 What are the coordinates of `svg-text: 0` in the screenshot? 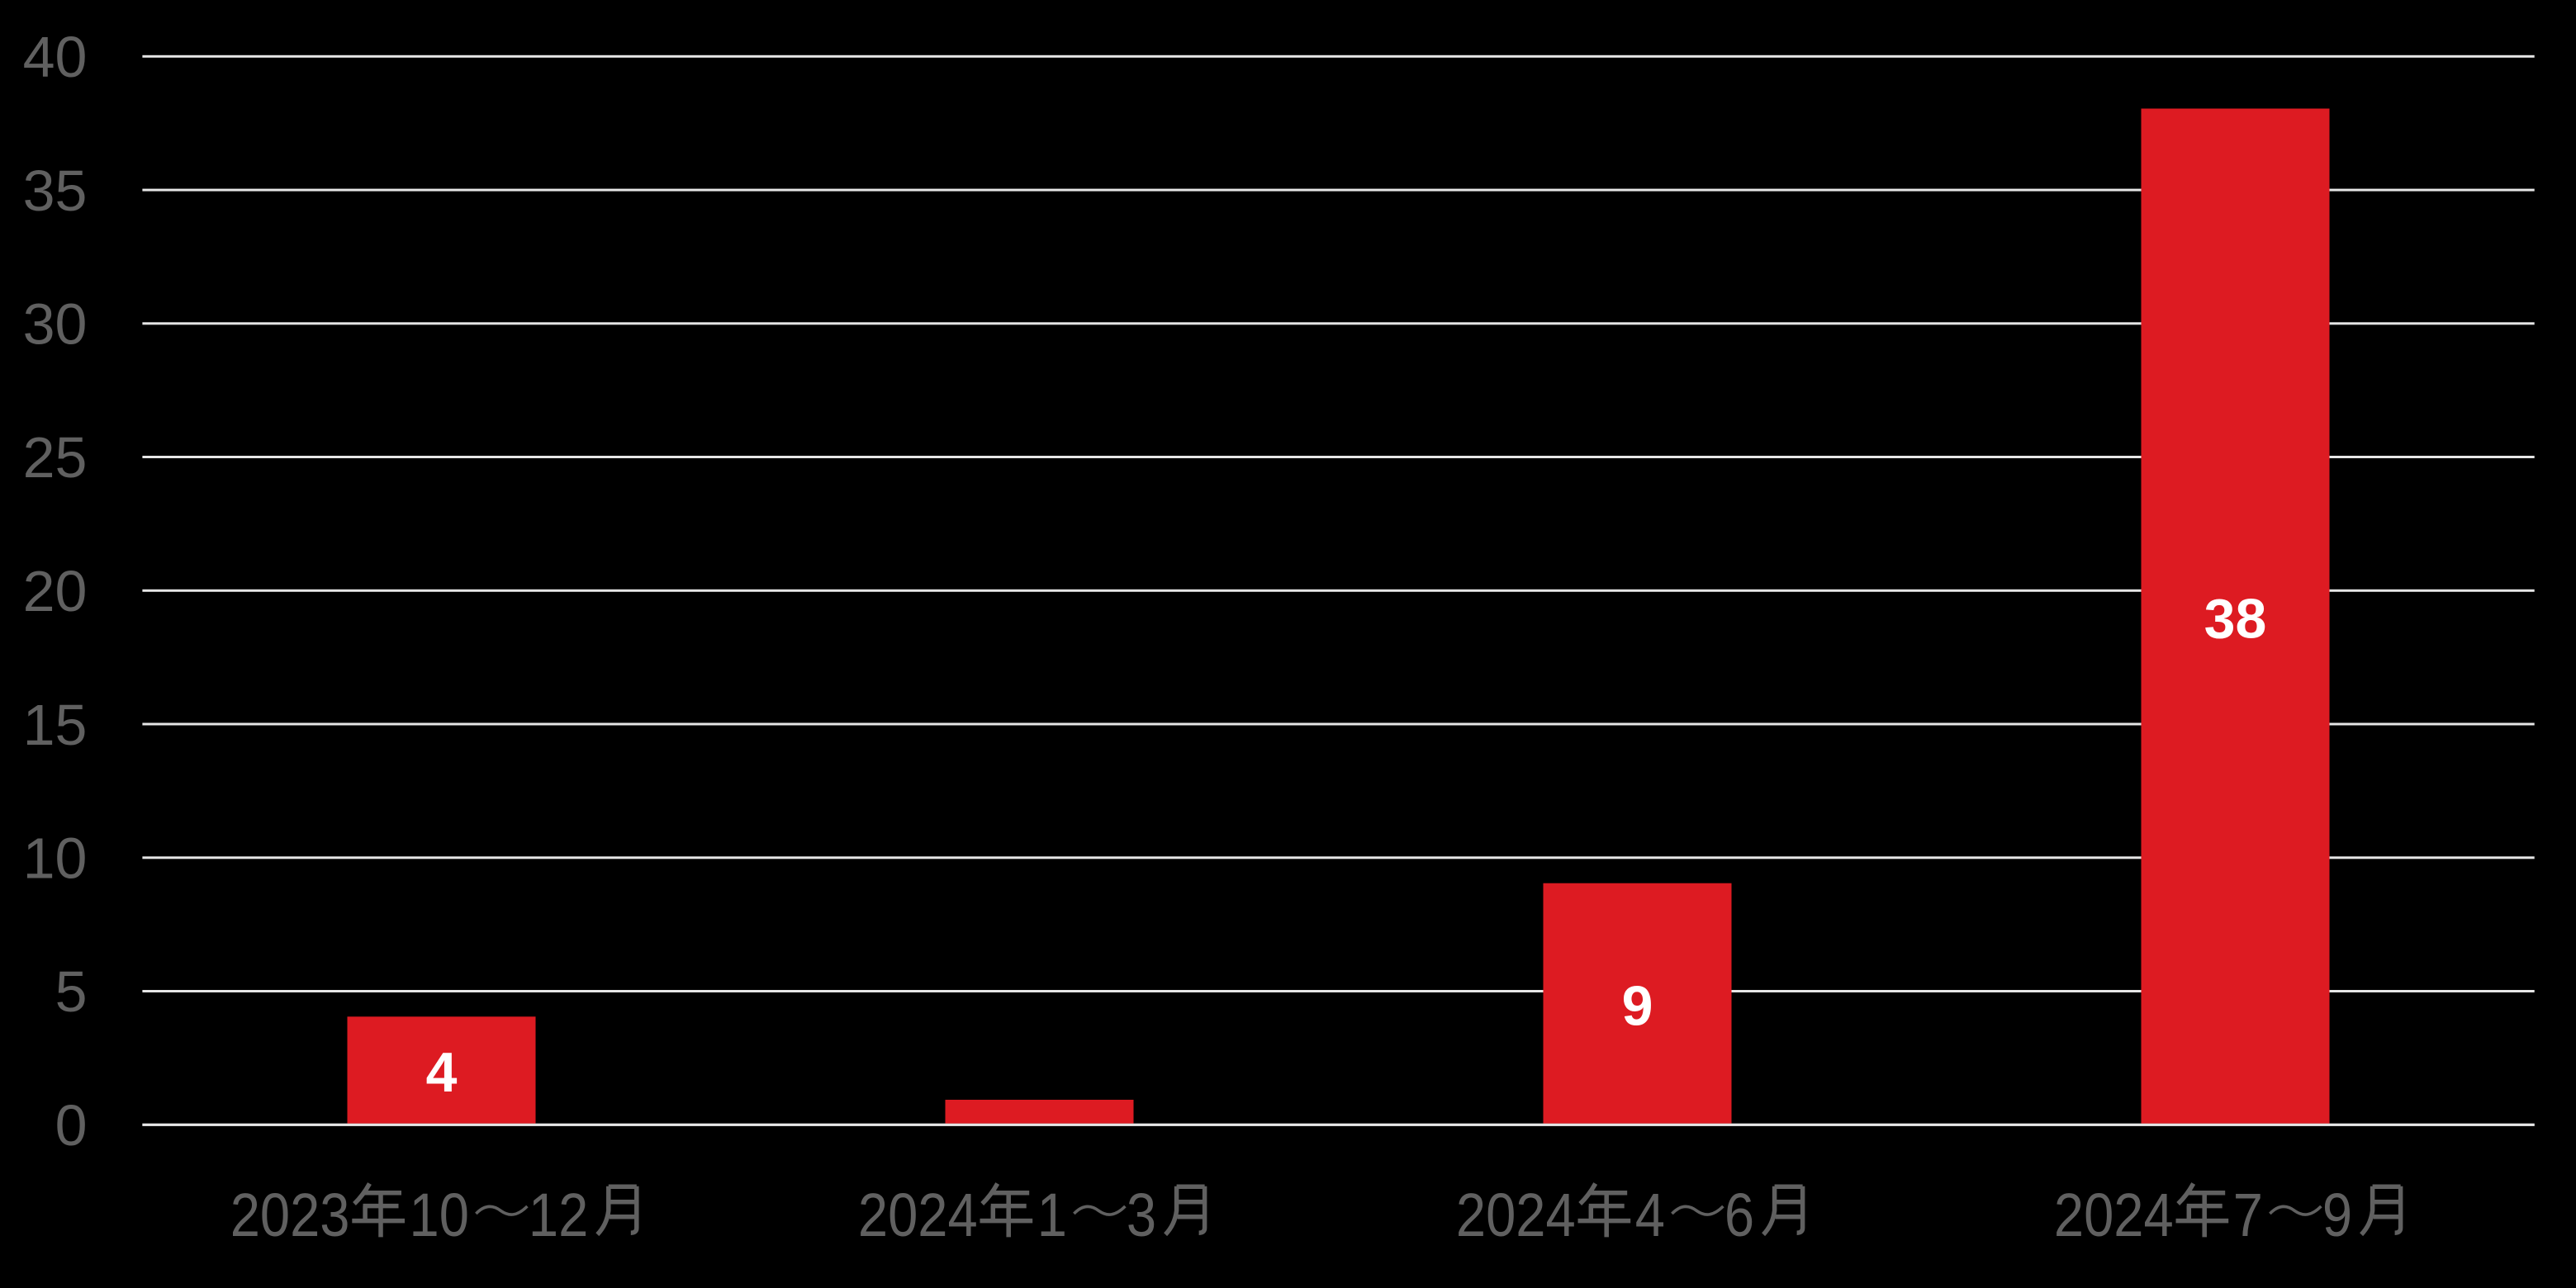 It's located at (71, 1125).